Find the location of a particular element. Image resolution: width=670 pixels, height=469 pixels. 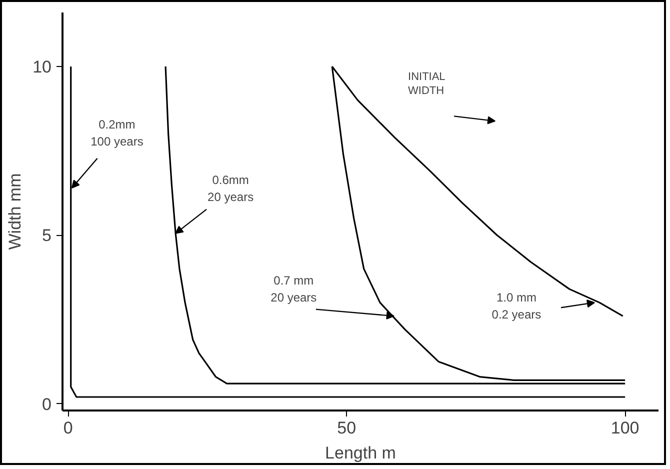

x-tick-label: 50 is located at coordinates (346, 428).